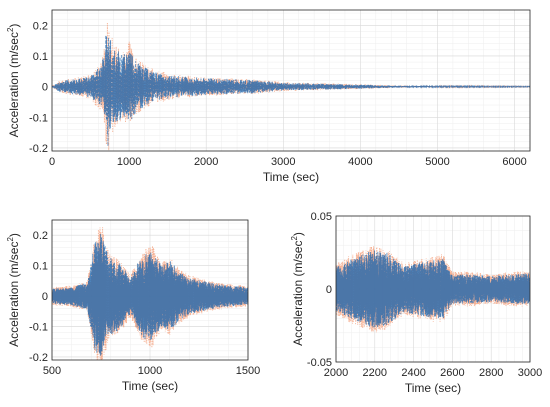 The height and width of the screenshot is (407, 550). Describe the element at coordinates (491, 373) in the screenshot. I see `x-tick-label: 2800` at that location.